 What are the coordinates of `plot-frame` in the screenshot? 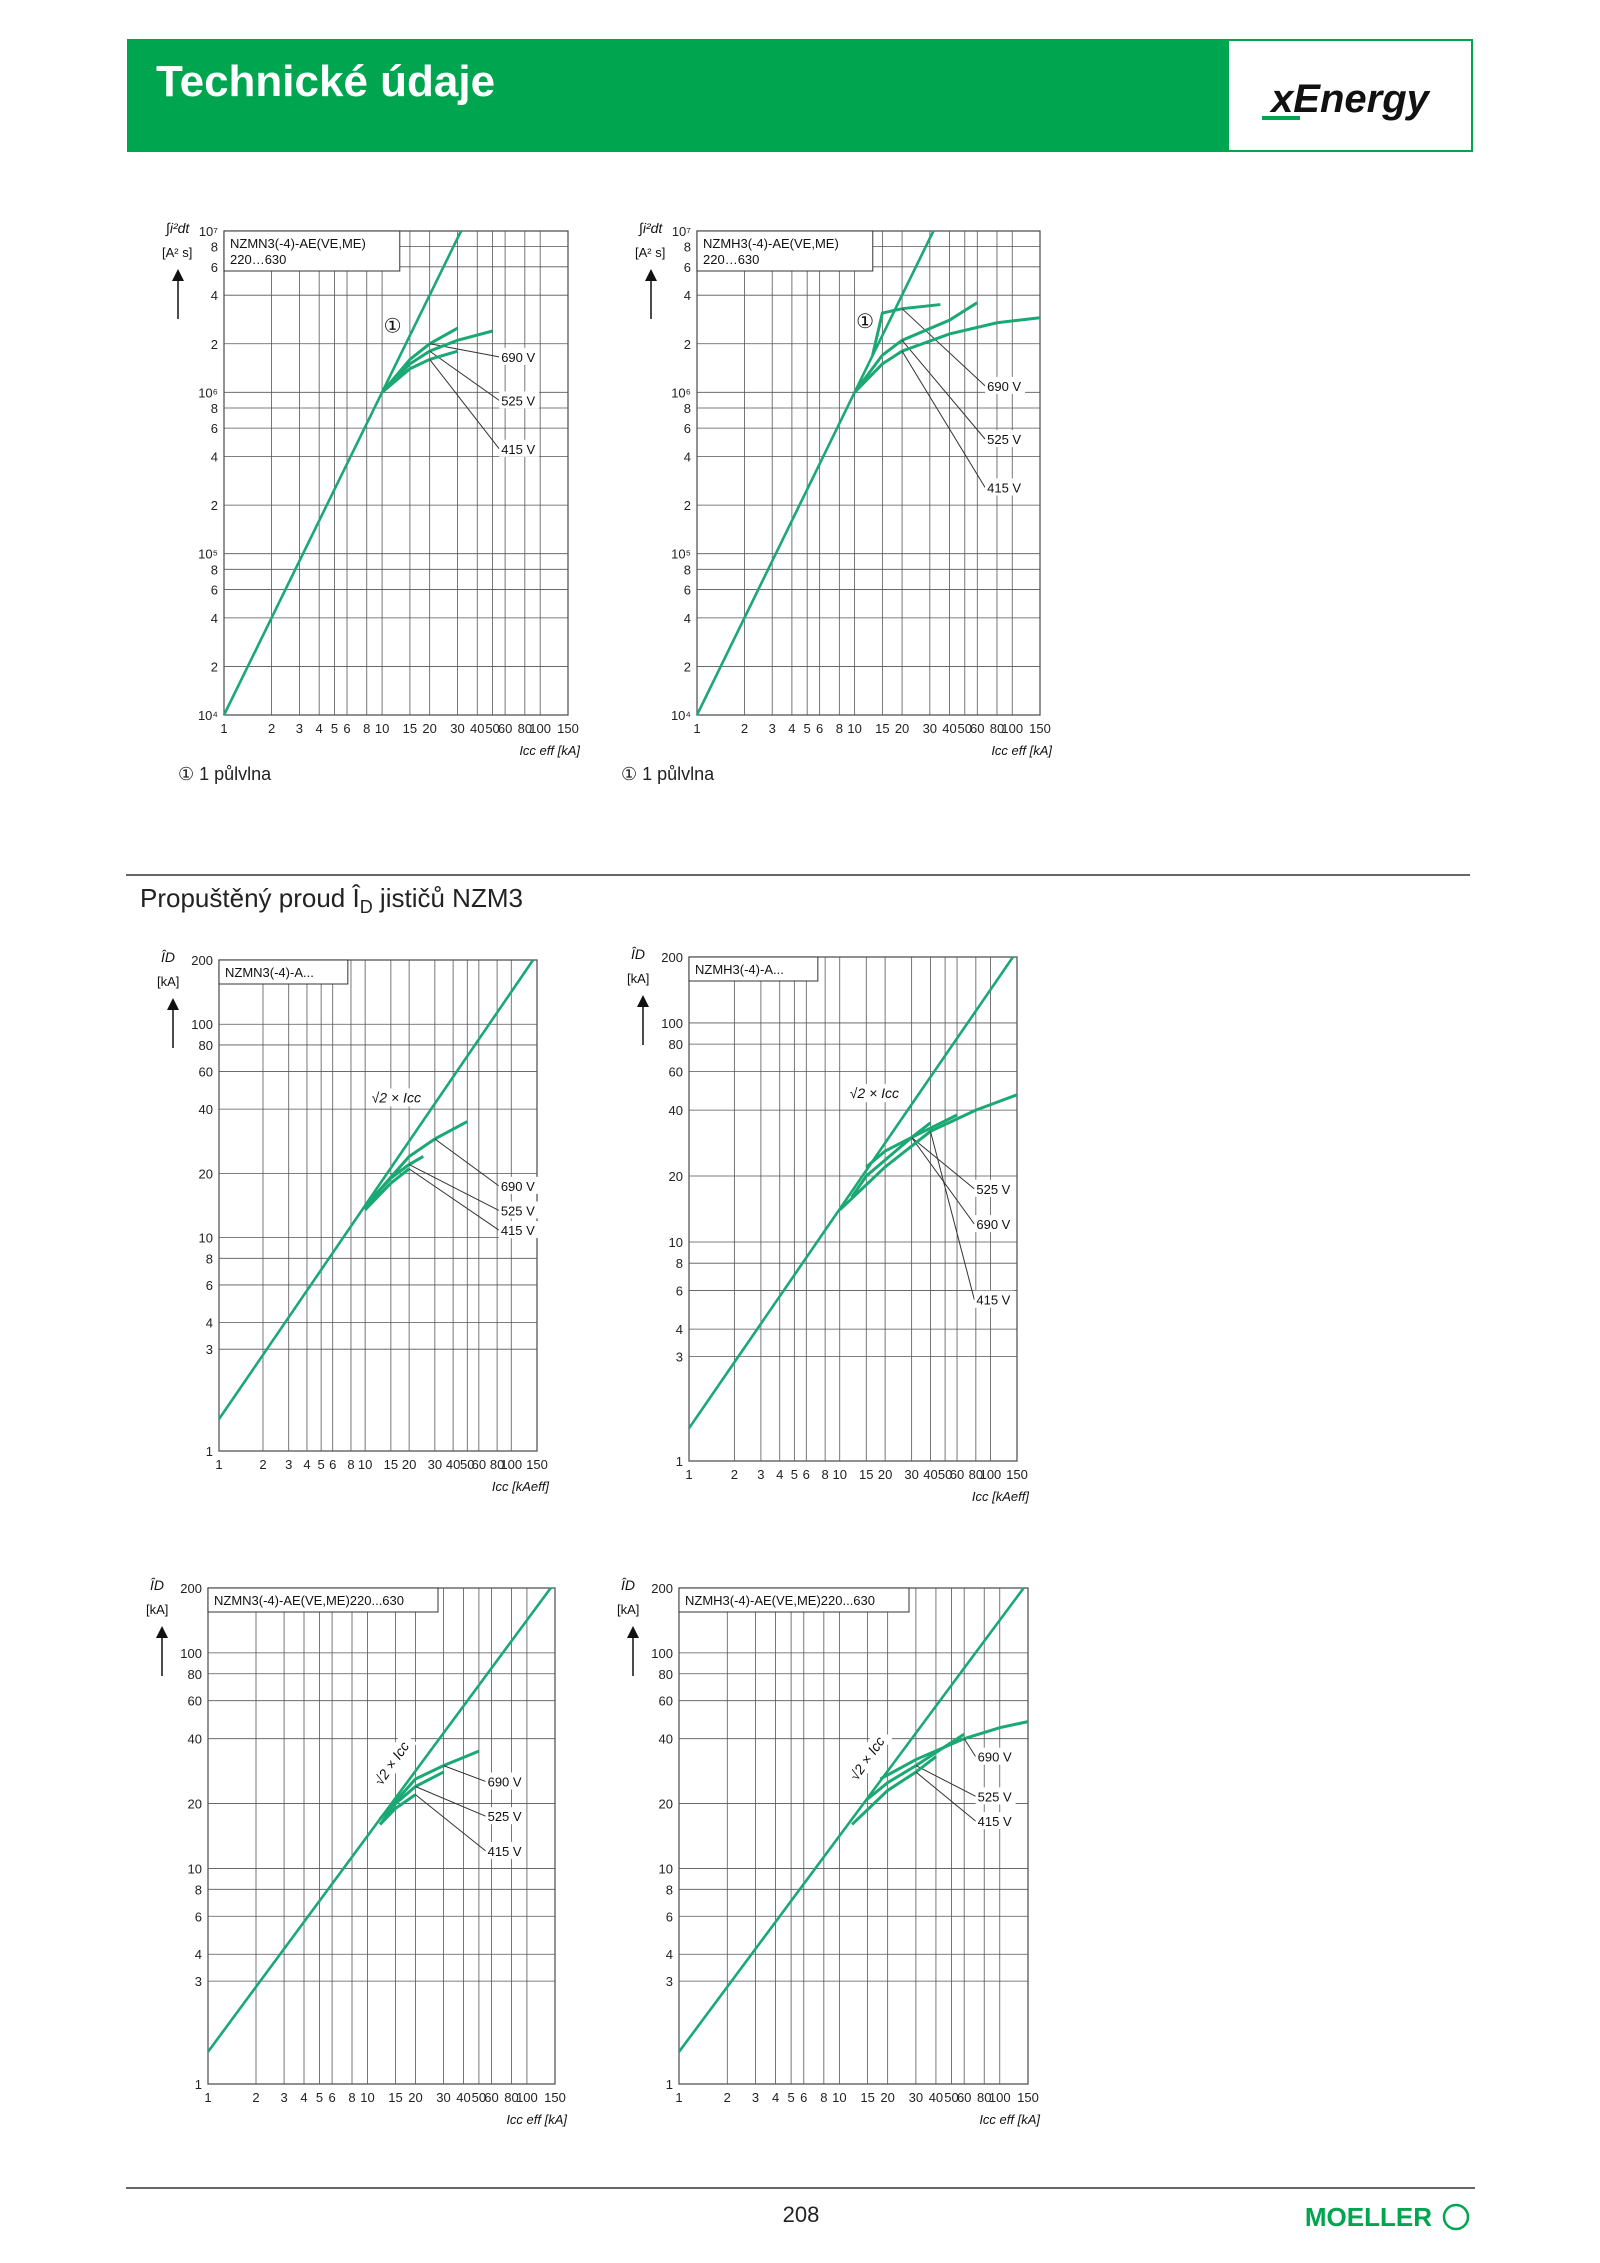 It's located at (868, 473).